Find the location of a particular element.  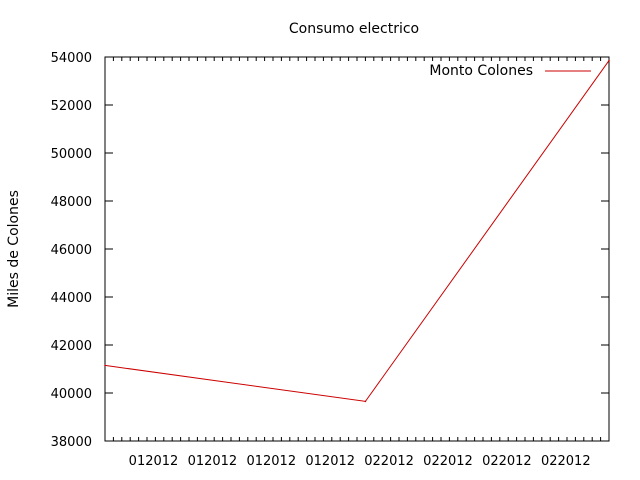

y-tick-label: 48000 is located at coordinates (71, 202).